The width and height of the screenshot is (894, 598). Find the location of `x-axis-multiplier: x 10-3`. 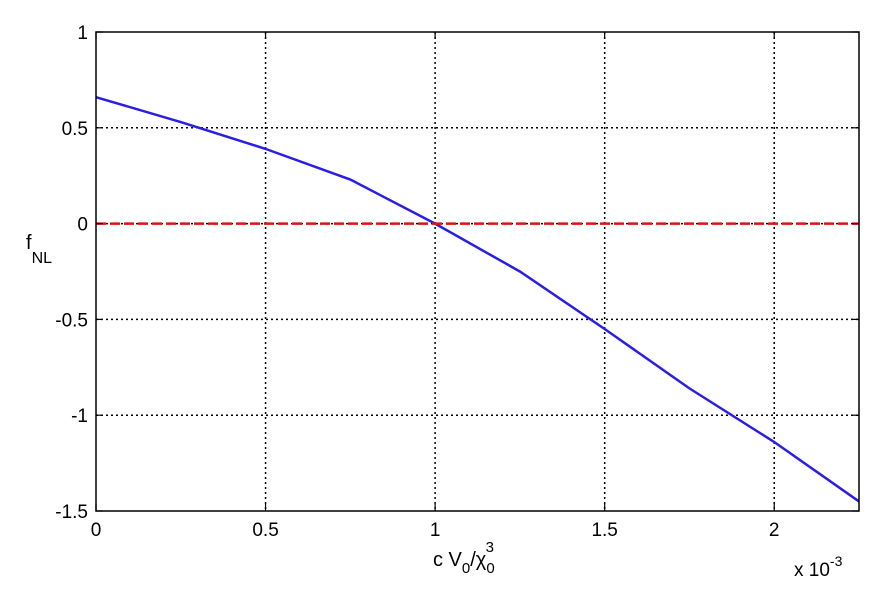

x-axis-multiplier: x 10-3 is located at coordinates (818, 567).